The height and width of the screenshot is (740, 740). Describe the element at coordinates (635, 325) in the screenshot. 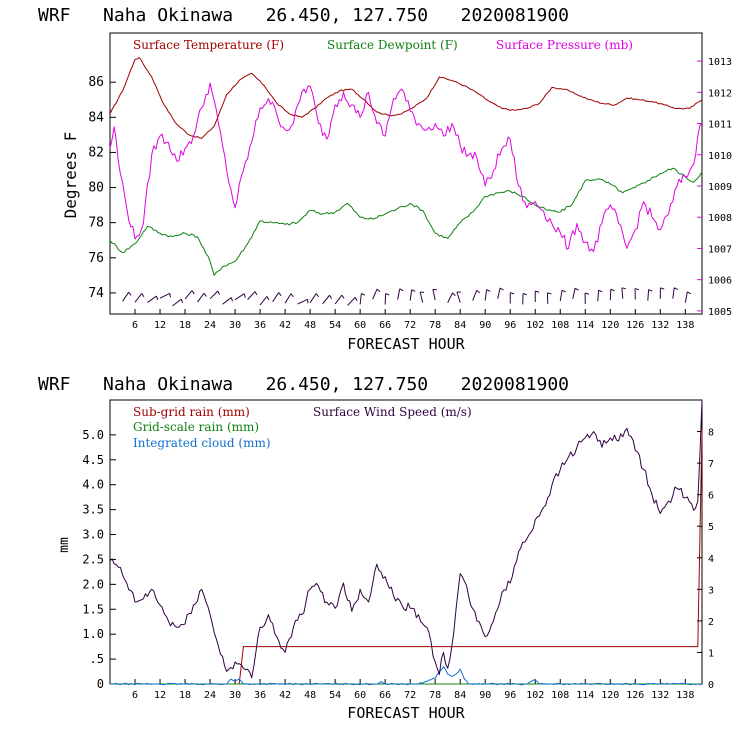

I see `x-tick-label: 126` at that location.